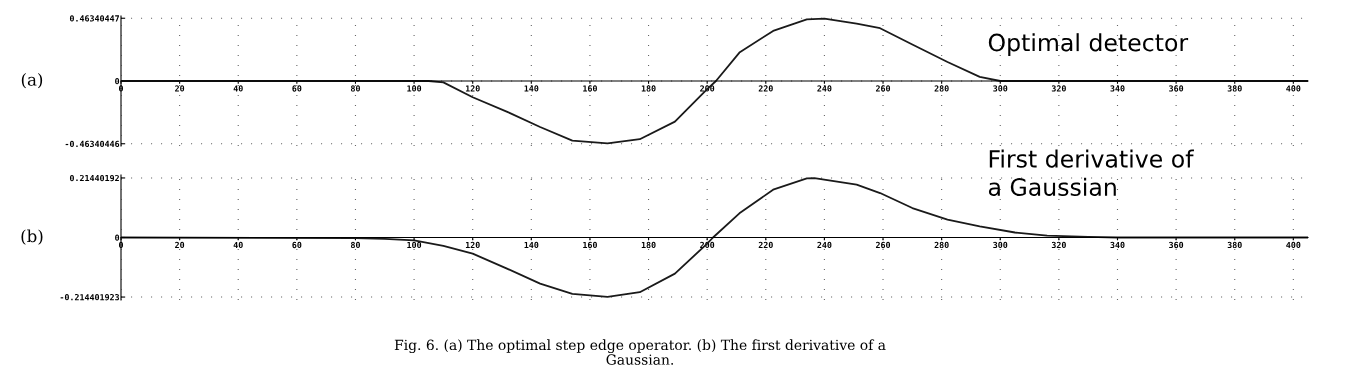  Describe the element at coordinates (640, 352) in the screenshot. I see `caption: Fig. 6. (a) The optimal step edge operator. (b) The first derivative of a Gaussian.` at that location.